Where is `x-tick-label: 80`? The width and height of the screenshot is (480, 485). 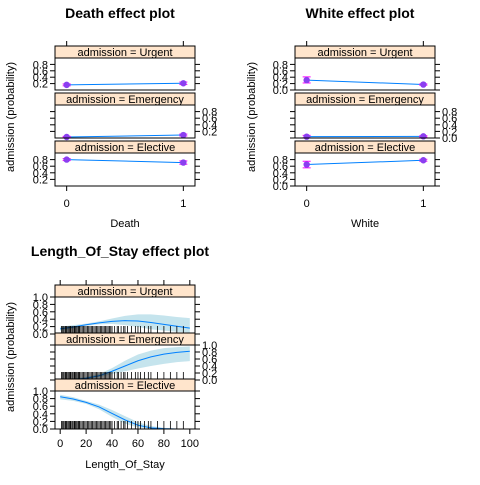
x-tick-label: 80 is located at coordinates (164, 444).